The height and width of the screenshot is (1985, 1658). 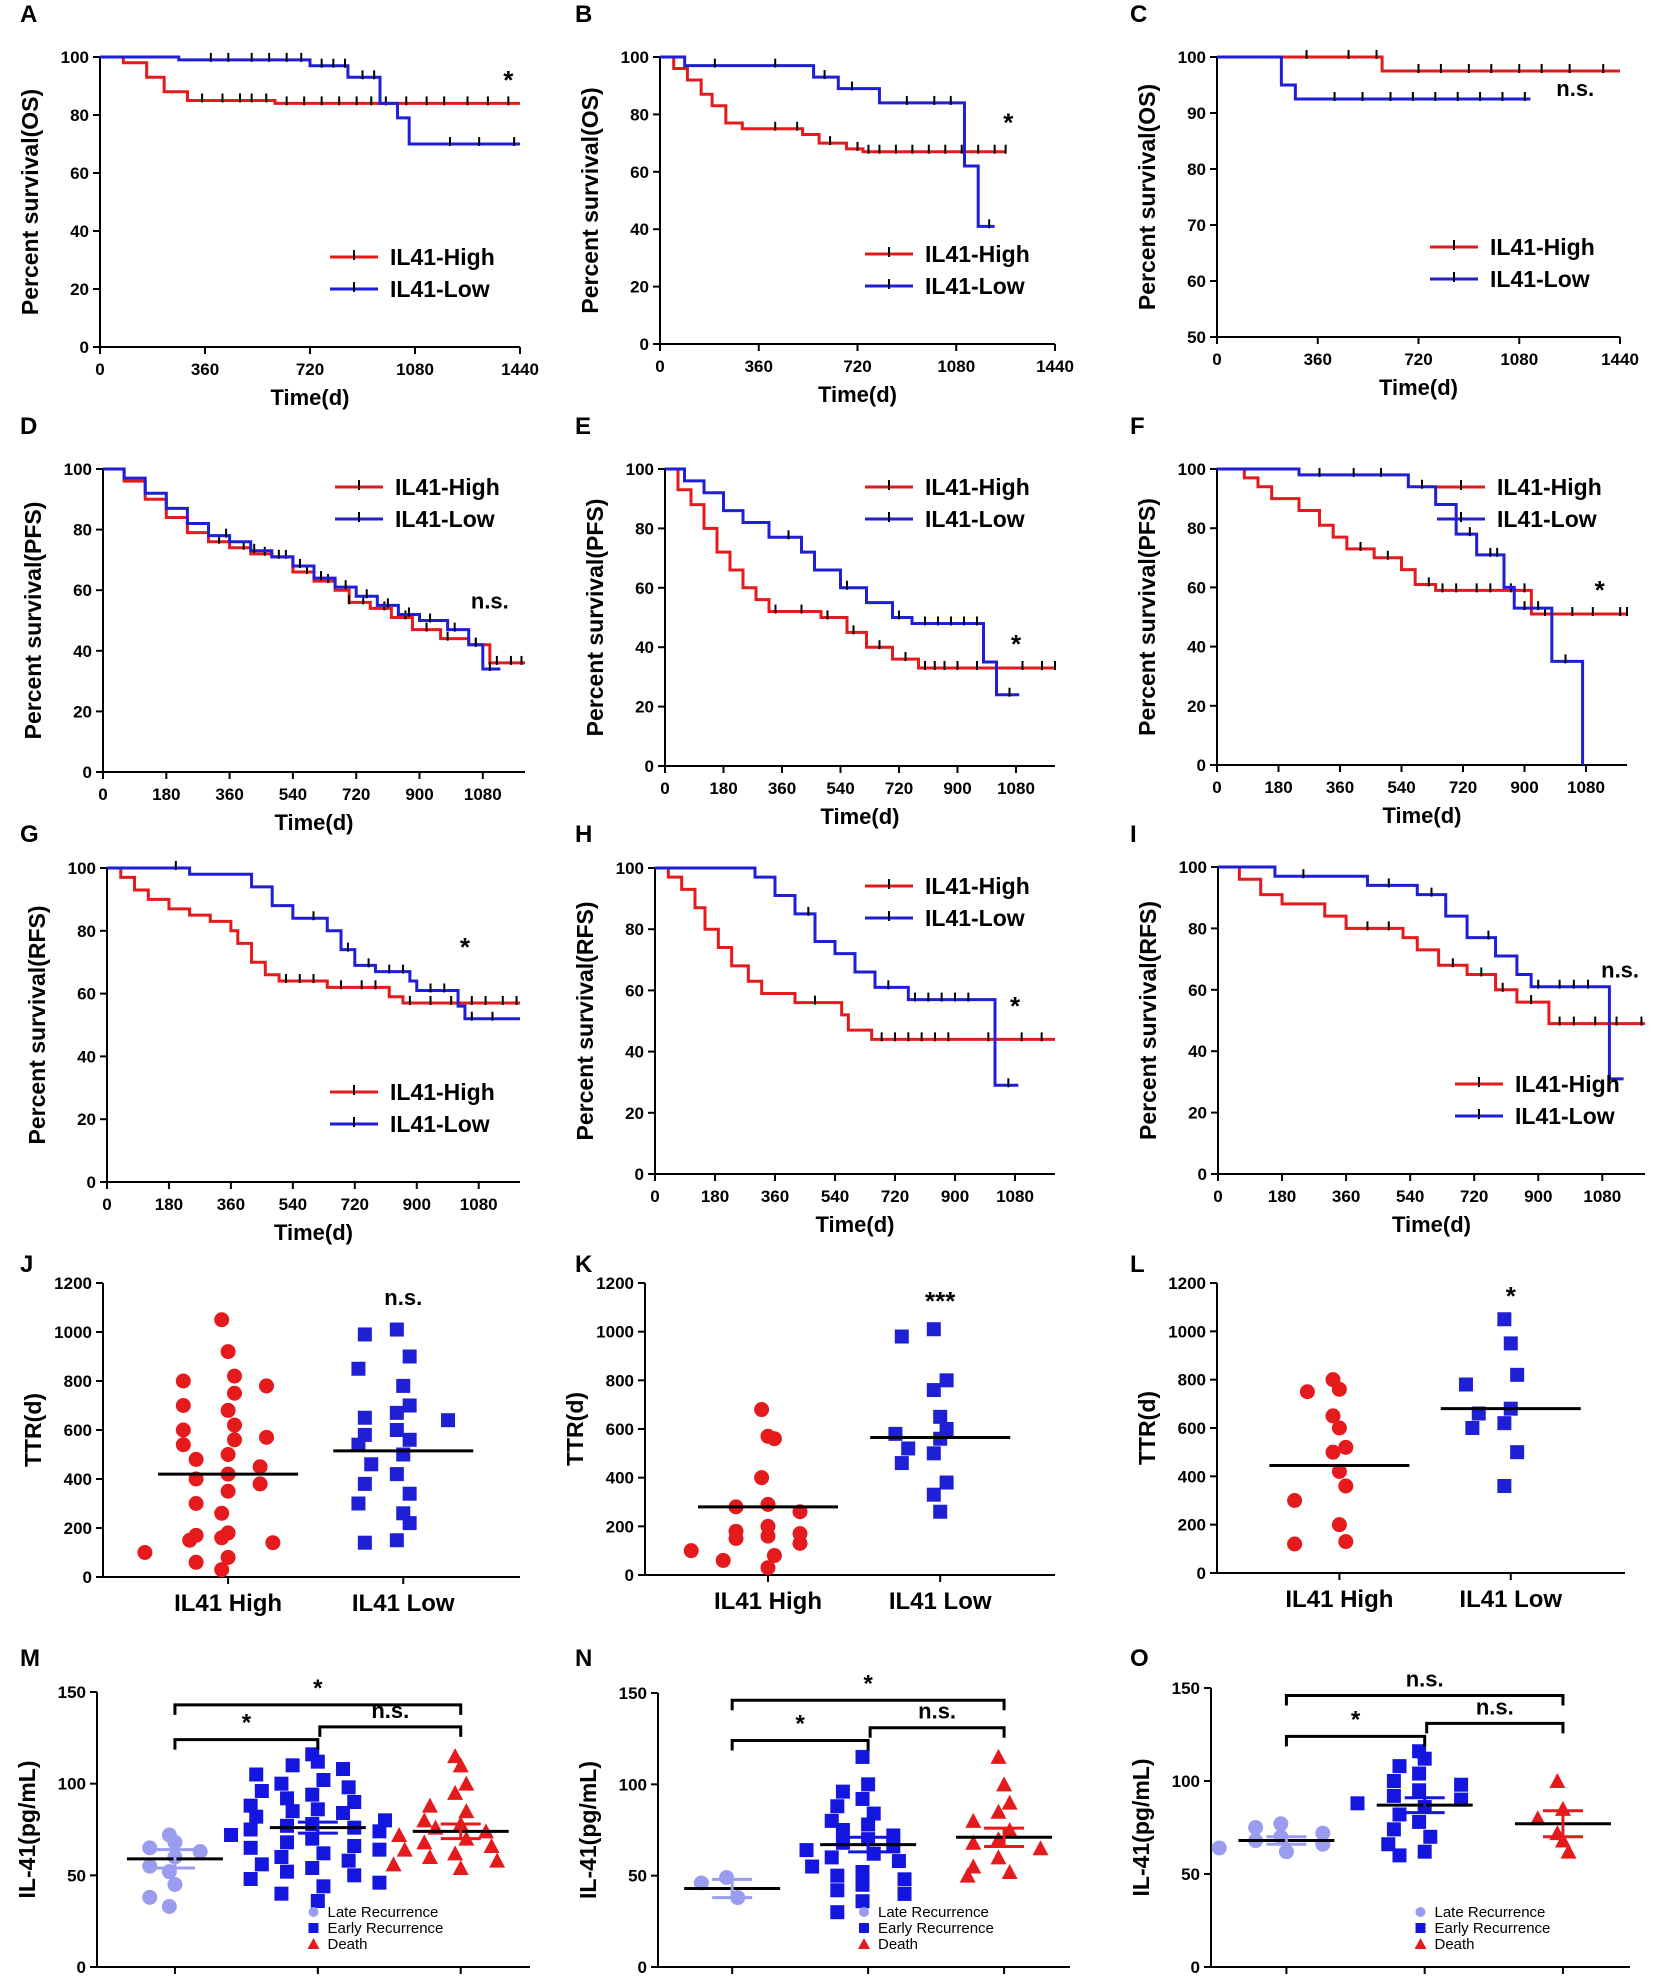 I want to click on y-axis-label: IL-41(pg/mL), so click(x=588, y=1830).